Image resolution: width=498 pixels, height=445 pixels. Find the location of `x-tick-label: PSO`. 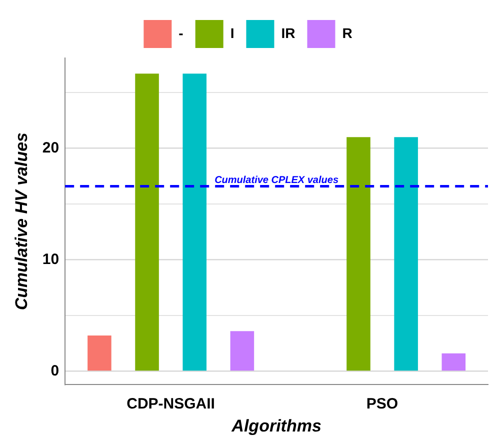

x-tick-label: PSO is located at coordinates (382, 404).